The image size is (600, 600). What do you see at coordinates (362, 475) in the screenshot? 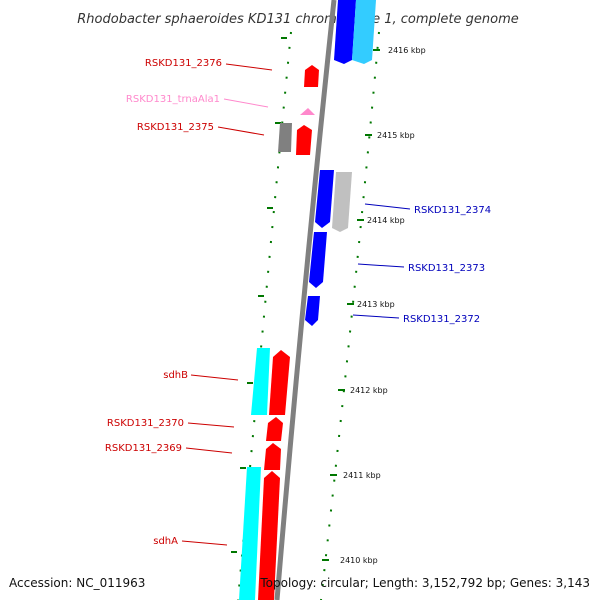
I see `tick-label-2411: 2411 kbp` at bounding box center [362, 475].